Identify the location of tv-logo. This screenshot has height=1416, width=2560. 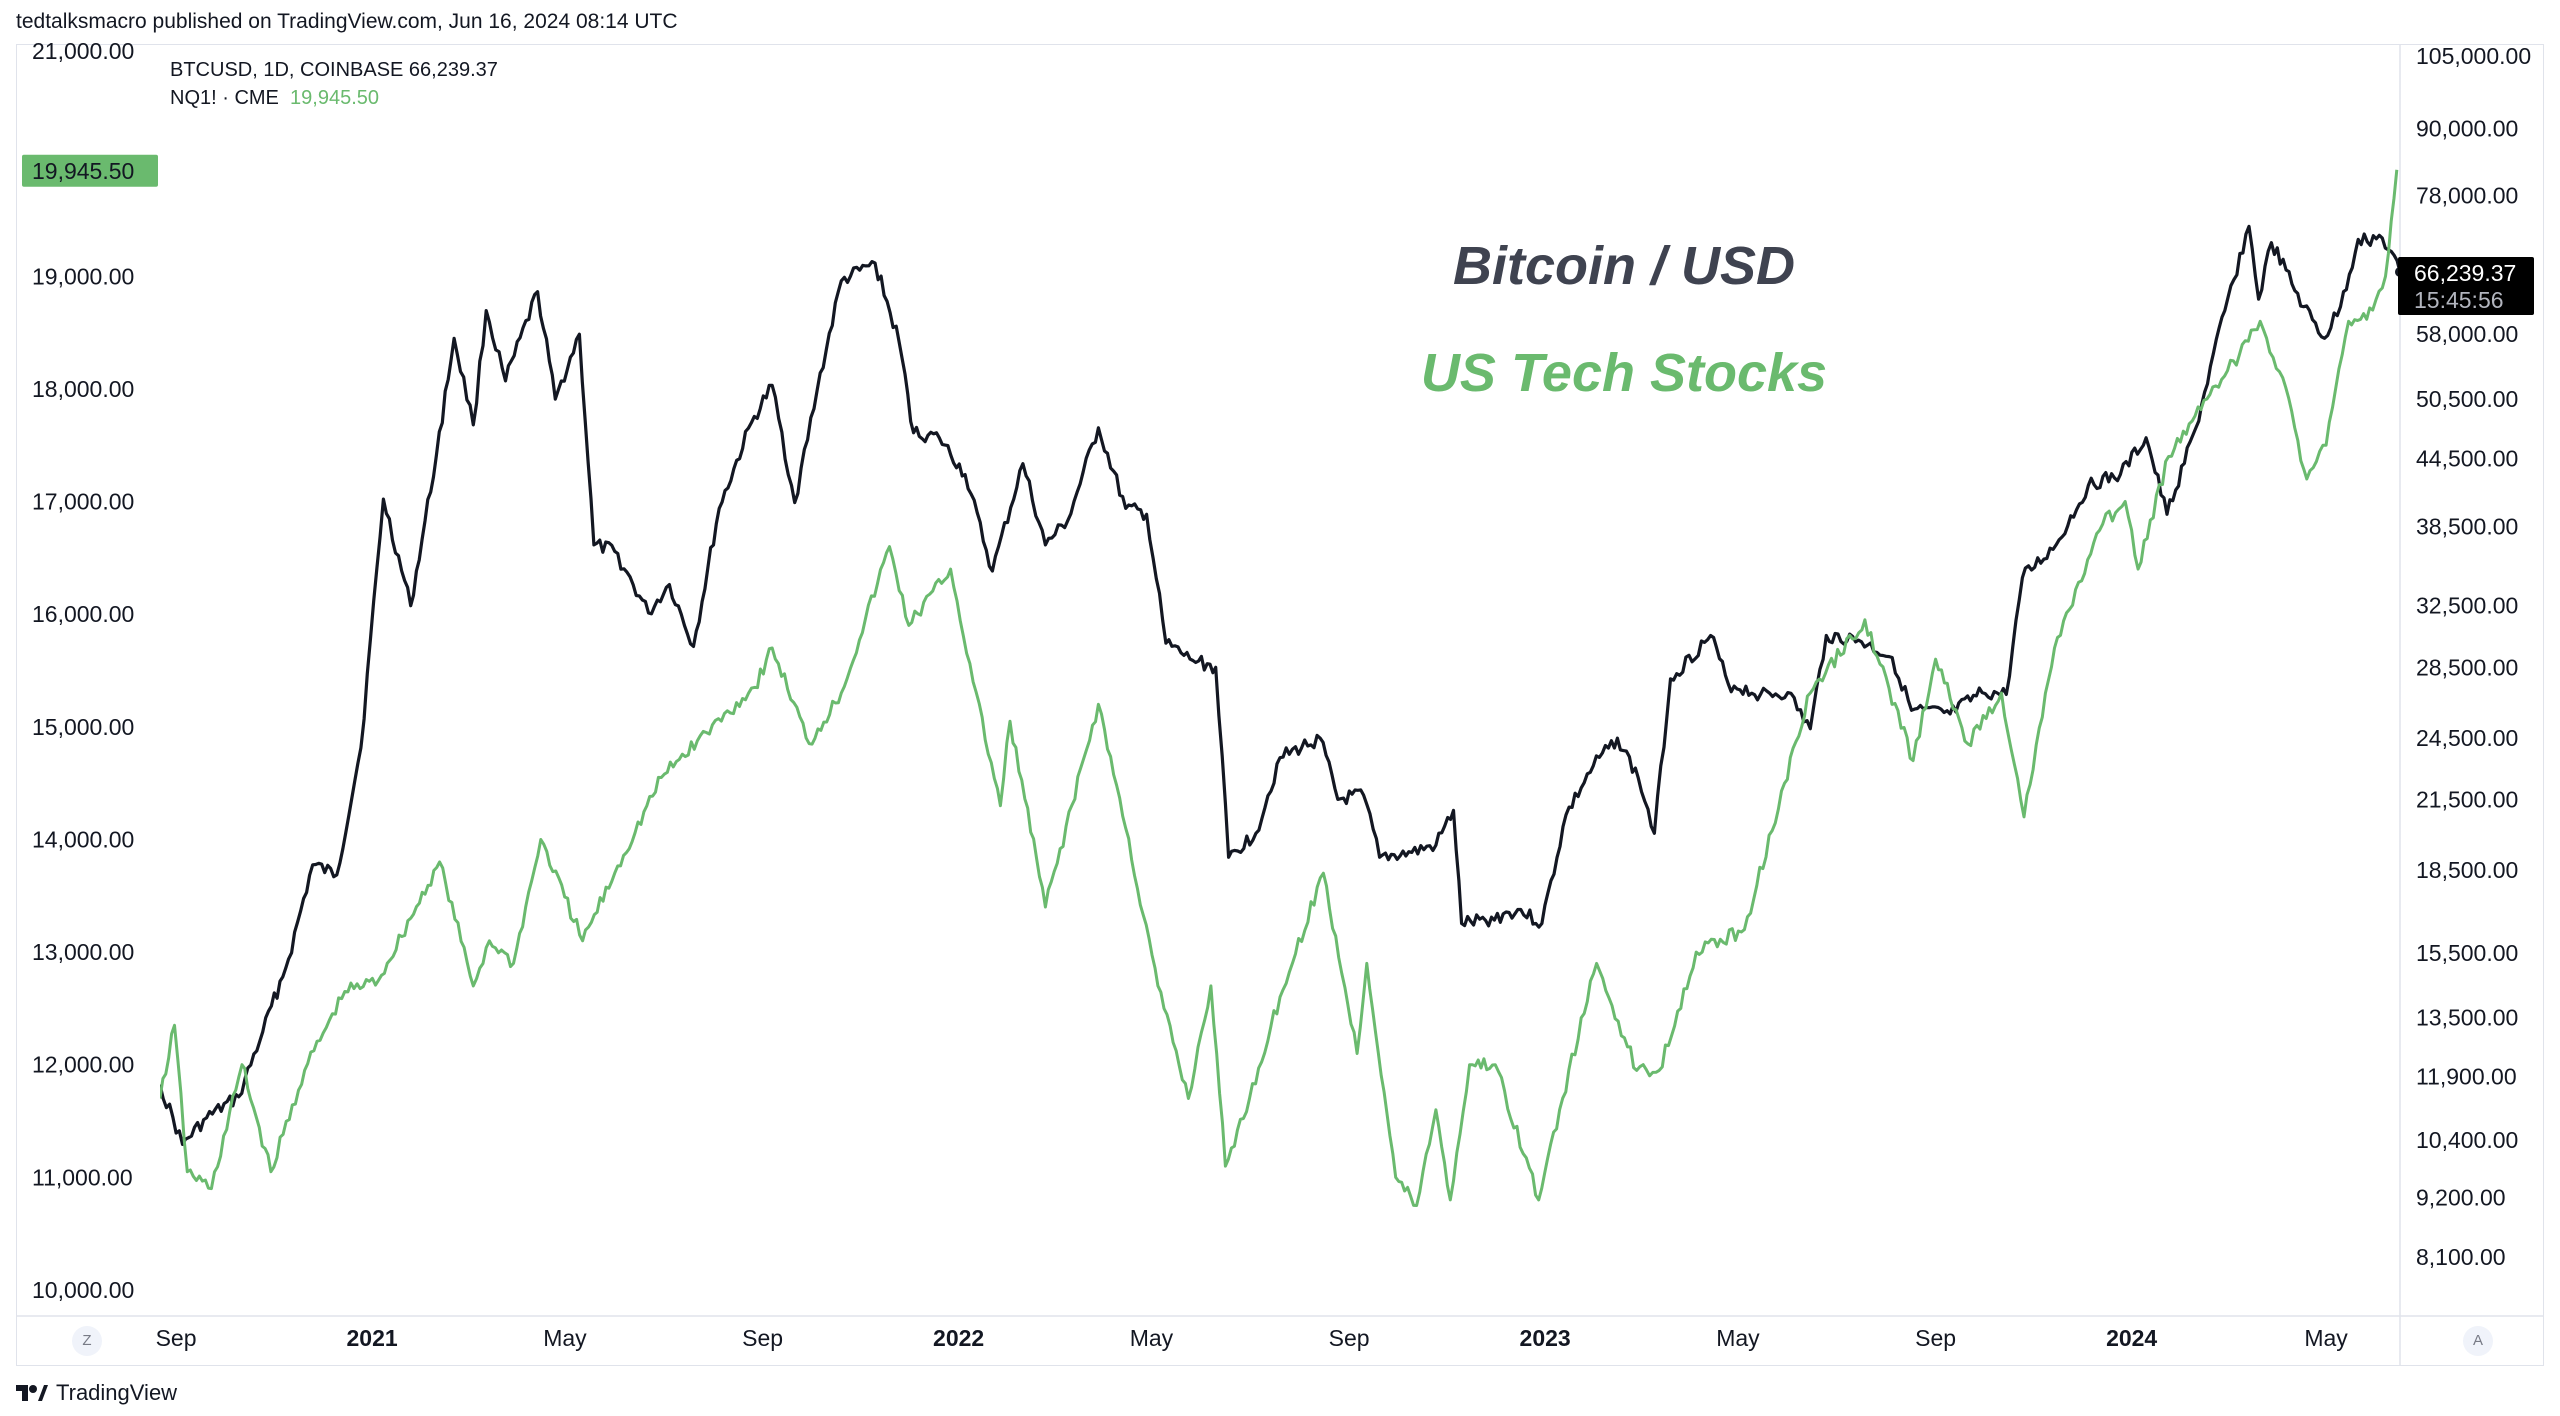
(32, 1393).